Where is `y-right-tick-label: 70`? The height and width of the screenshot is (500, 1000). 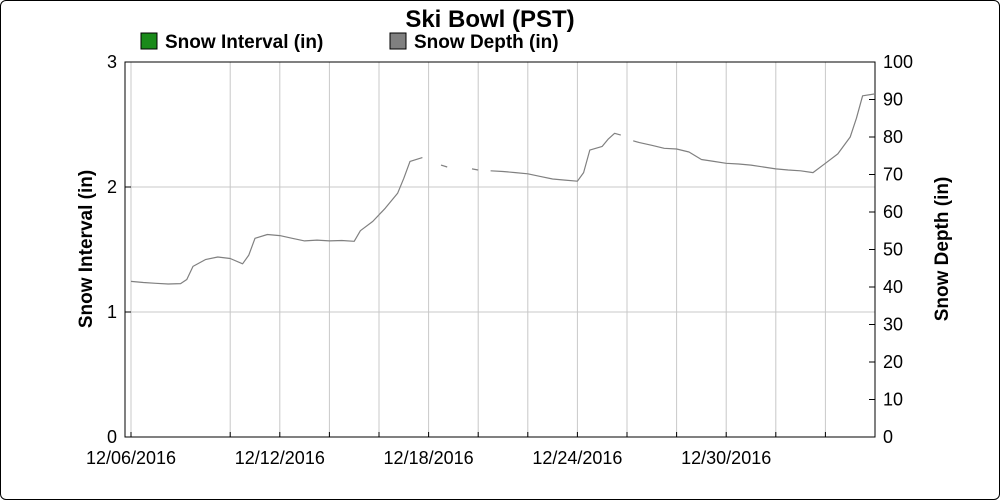
y-right-tick-label: 70 is located at coordinates (893, 175).